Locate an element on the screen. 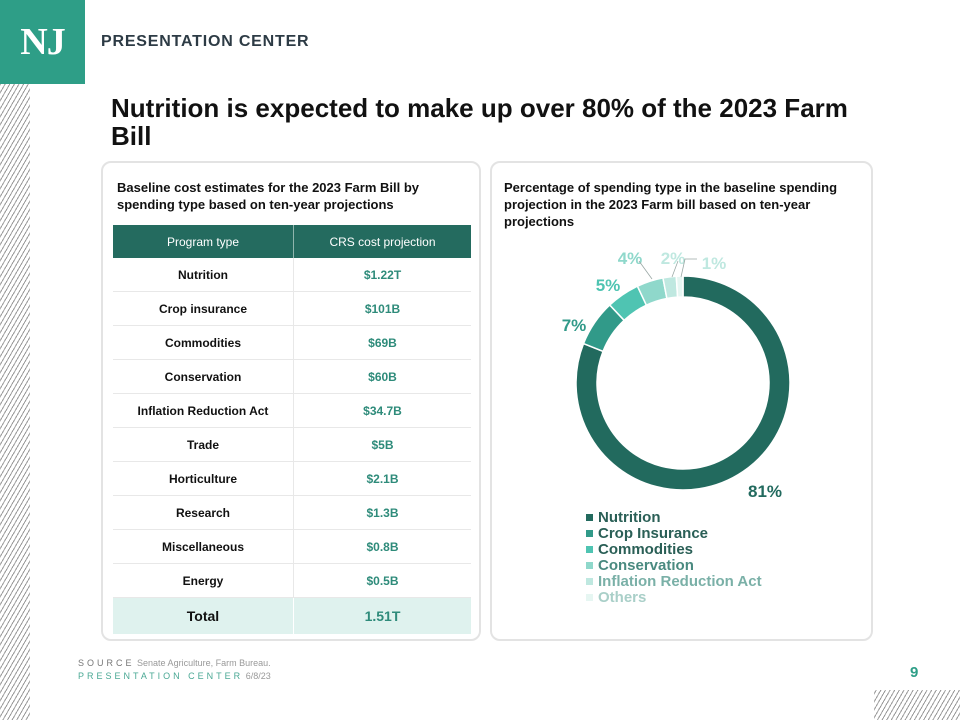  table-row: Miscellaneous $0.8B is located at coordinates (292, 546).